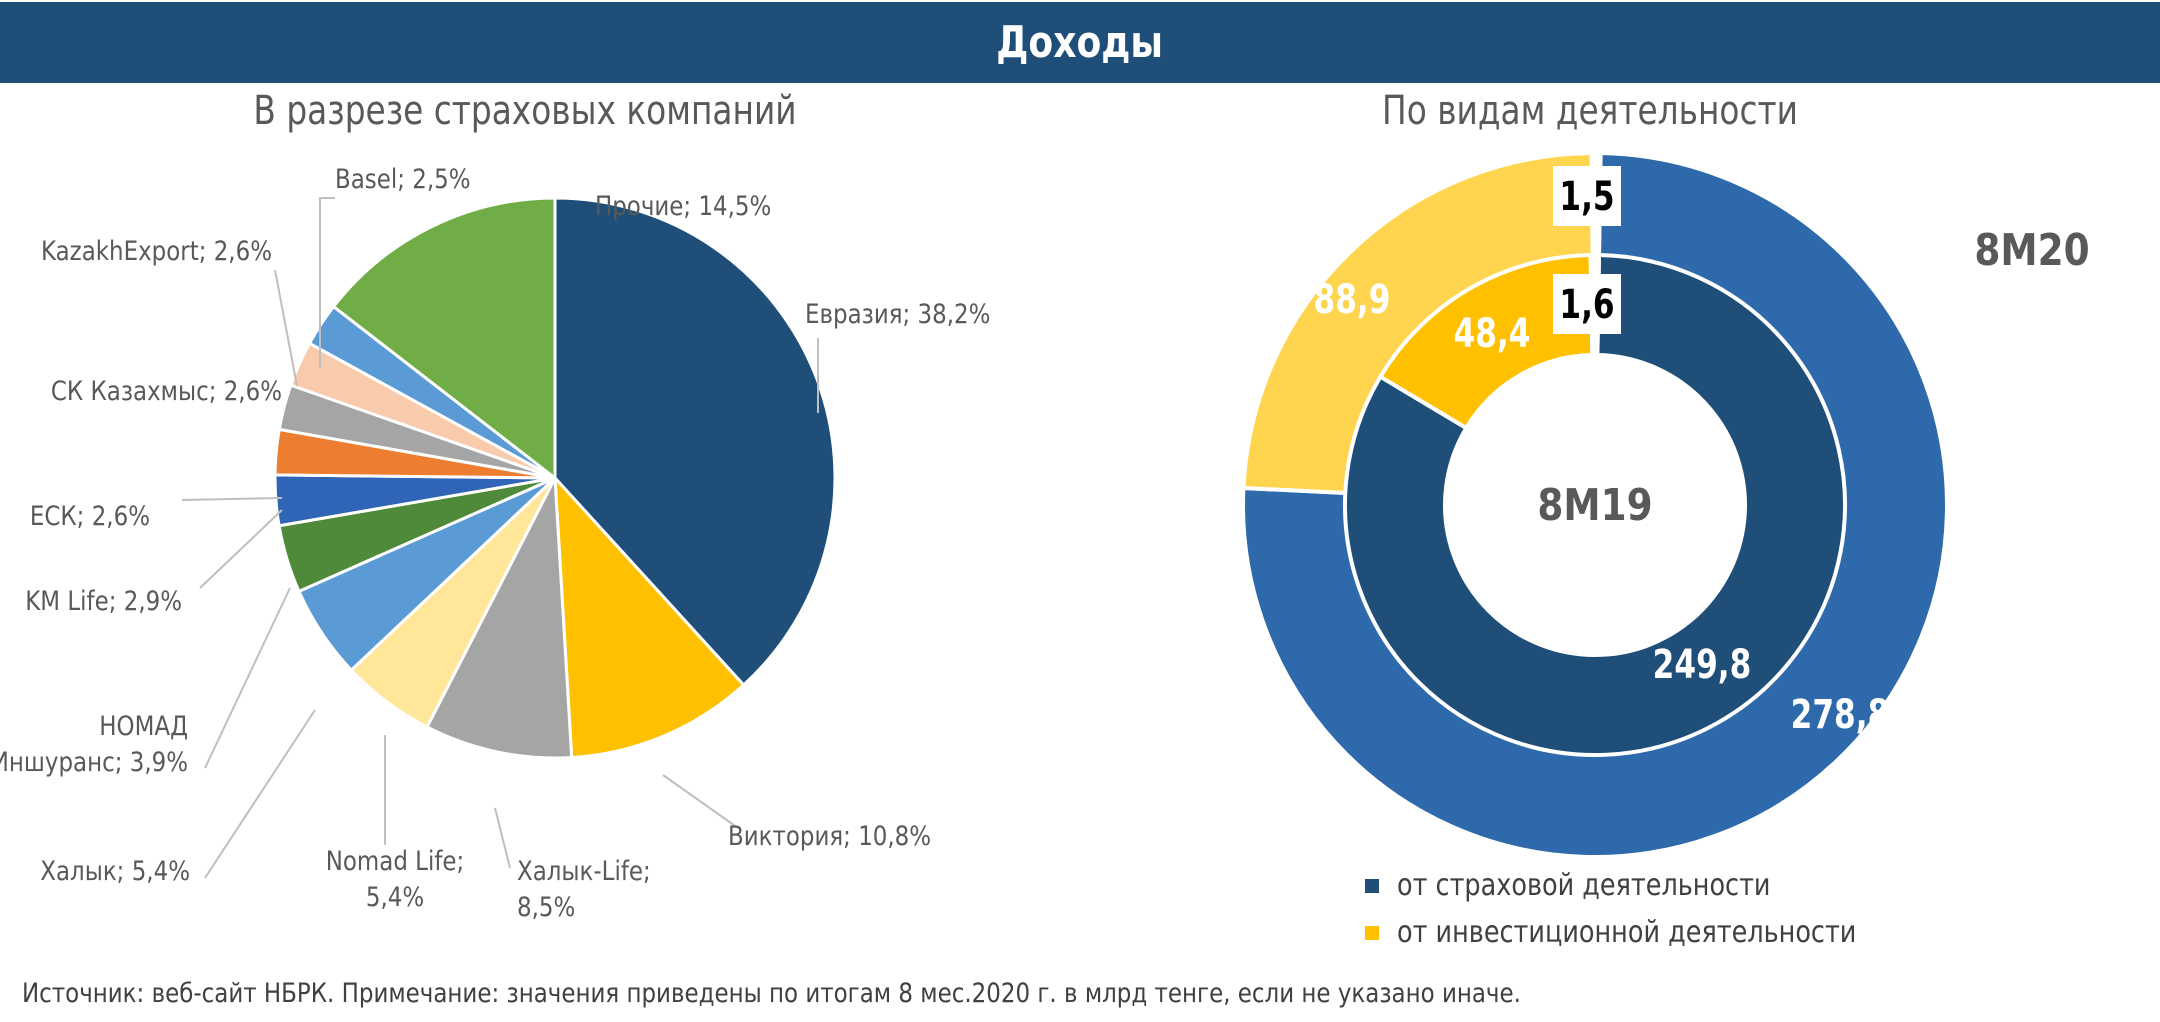 Image resolution: width=2160 pixels, height=1022 pixels. I want to click on pie-slice-халык-life, so click(499, 616).